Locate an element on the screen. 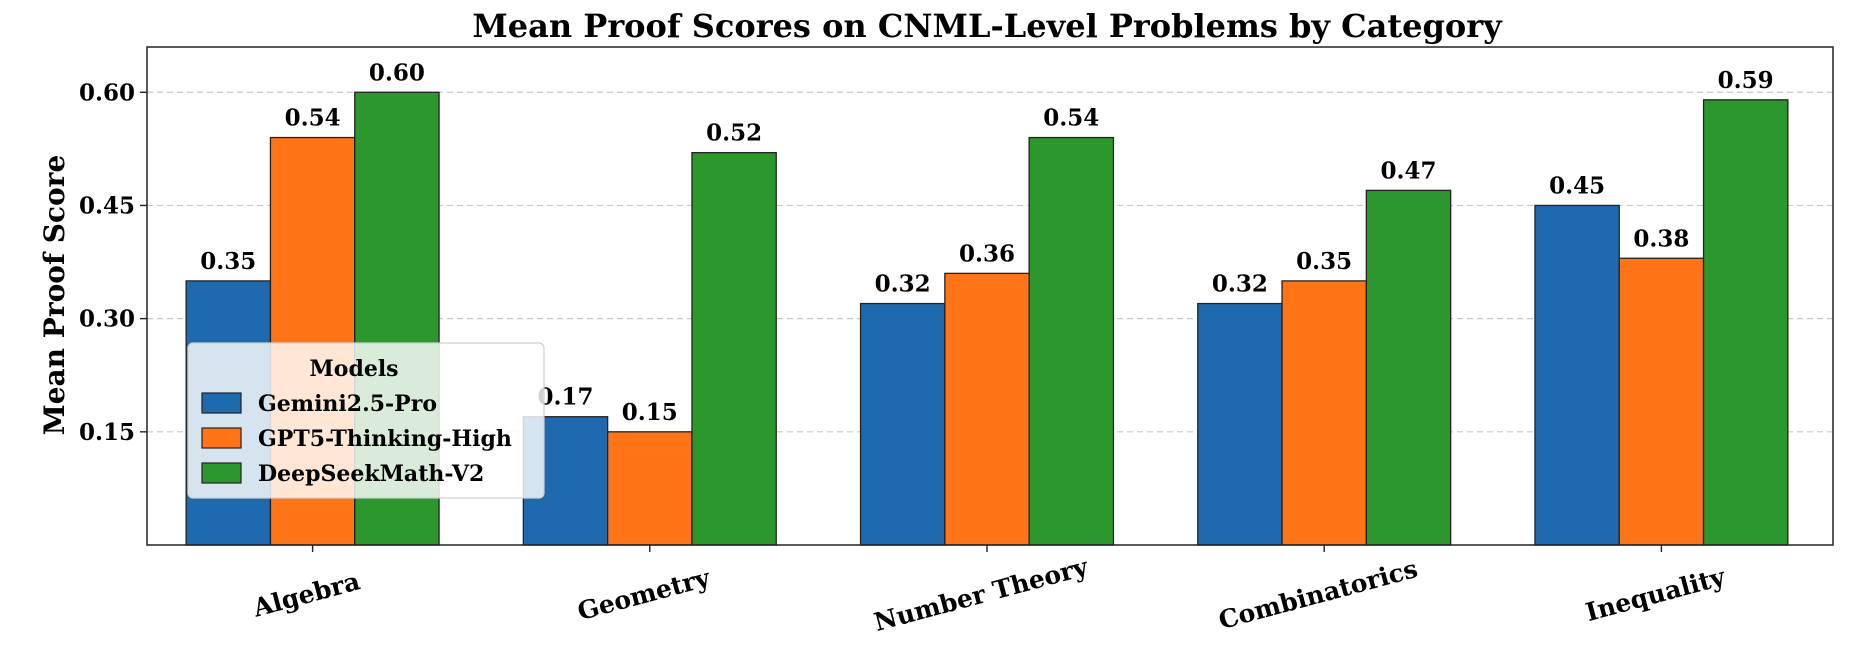 The image size is (1870, 650). y-axis-ticks: 0.15 0.30 0.45 0.60 is located at coordinates (113, 262).